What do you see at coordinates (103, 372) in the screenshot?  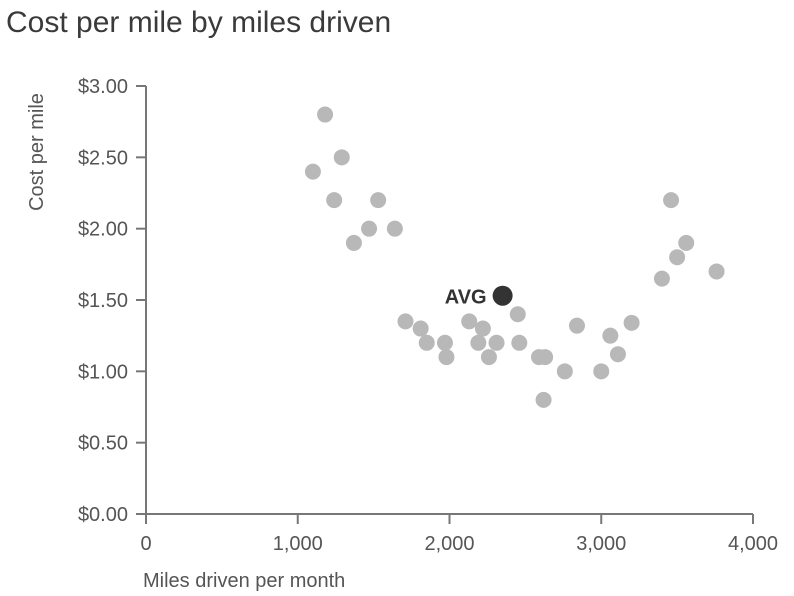 I see `y-tick-label: $1.00` at bounding box center [103, 372].